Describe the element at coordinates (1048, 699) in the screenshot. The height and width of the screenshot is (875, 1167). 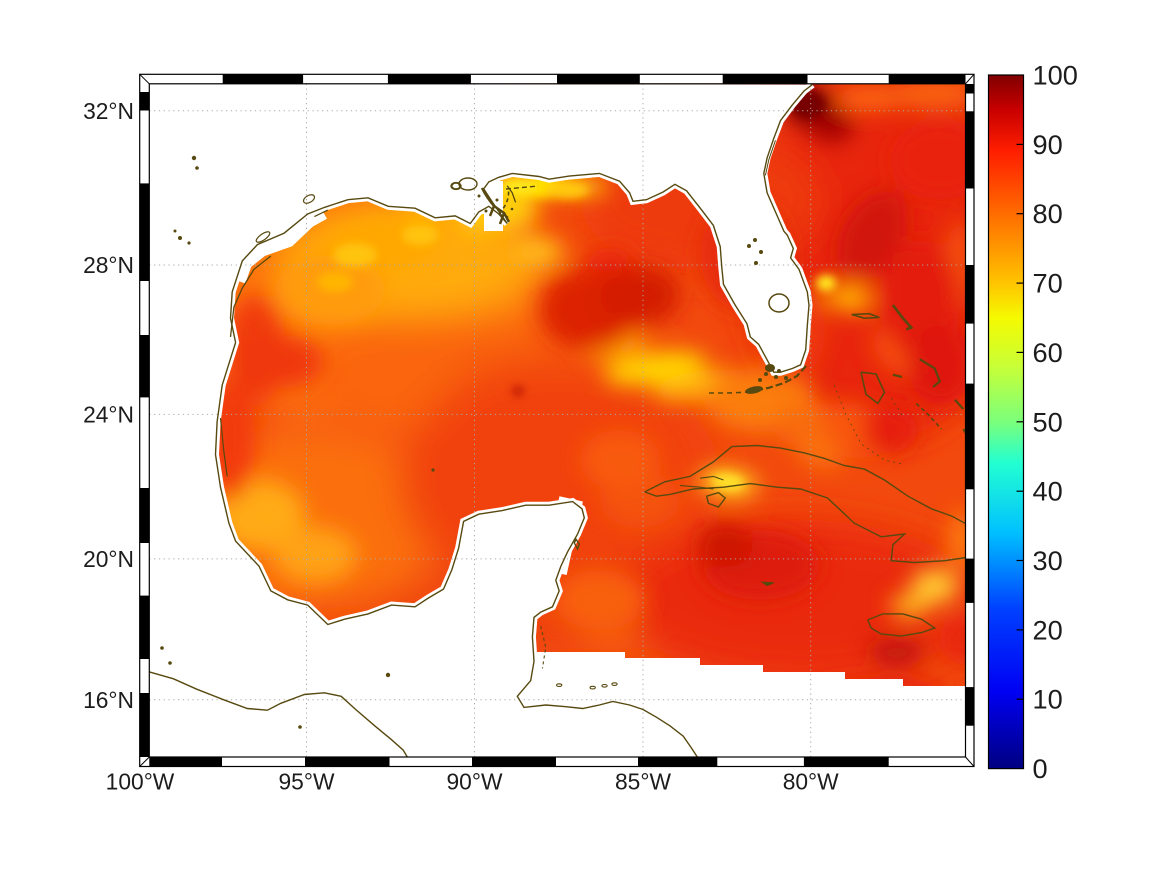
I see `svg-text: 10` at that location.